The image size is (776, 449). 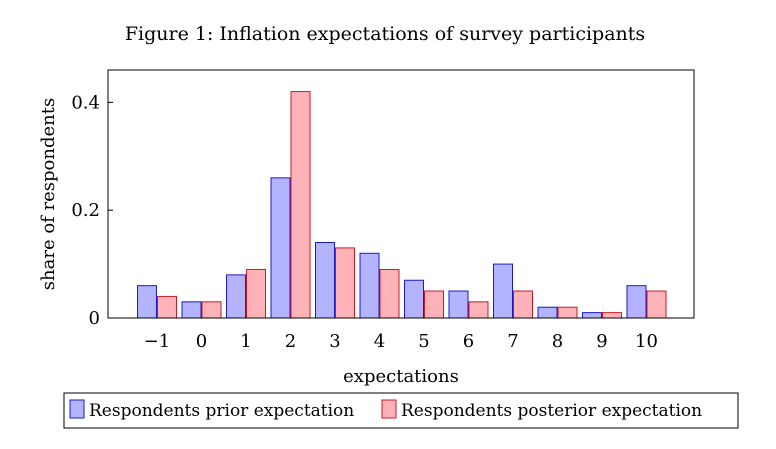 I want to click on y-tick-label-0: 0, so click(x=94, y=318).